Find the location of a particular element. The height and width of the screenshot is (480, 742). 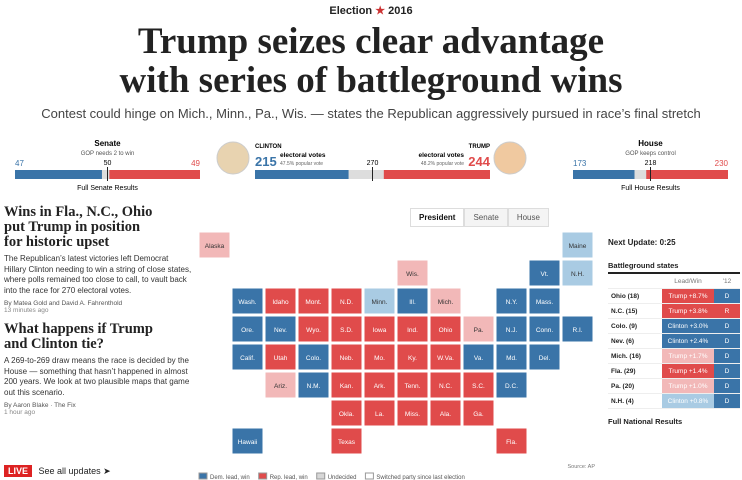

state-label: Neb. is located at coordinates (347, 358).